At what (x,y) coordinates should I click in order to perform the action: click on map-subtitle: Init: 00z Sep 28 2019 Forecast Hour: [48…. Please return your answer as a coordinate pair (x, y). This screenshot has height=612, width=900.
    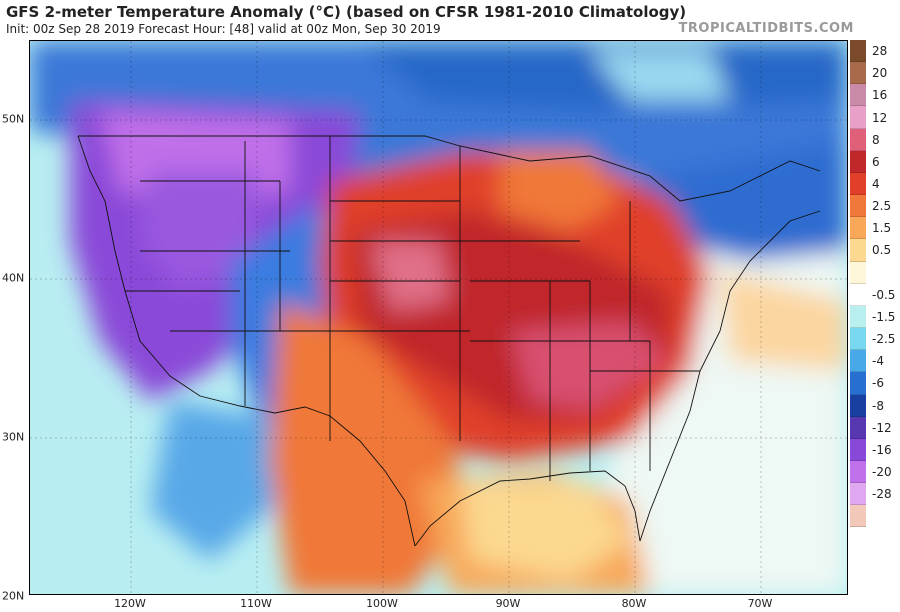
    Looking at the image, I should click on (223, 29).